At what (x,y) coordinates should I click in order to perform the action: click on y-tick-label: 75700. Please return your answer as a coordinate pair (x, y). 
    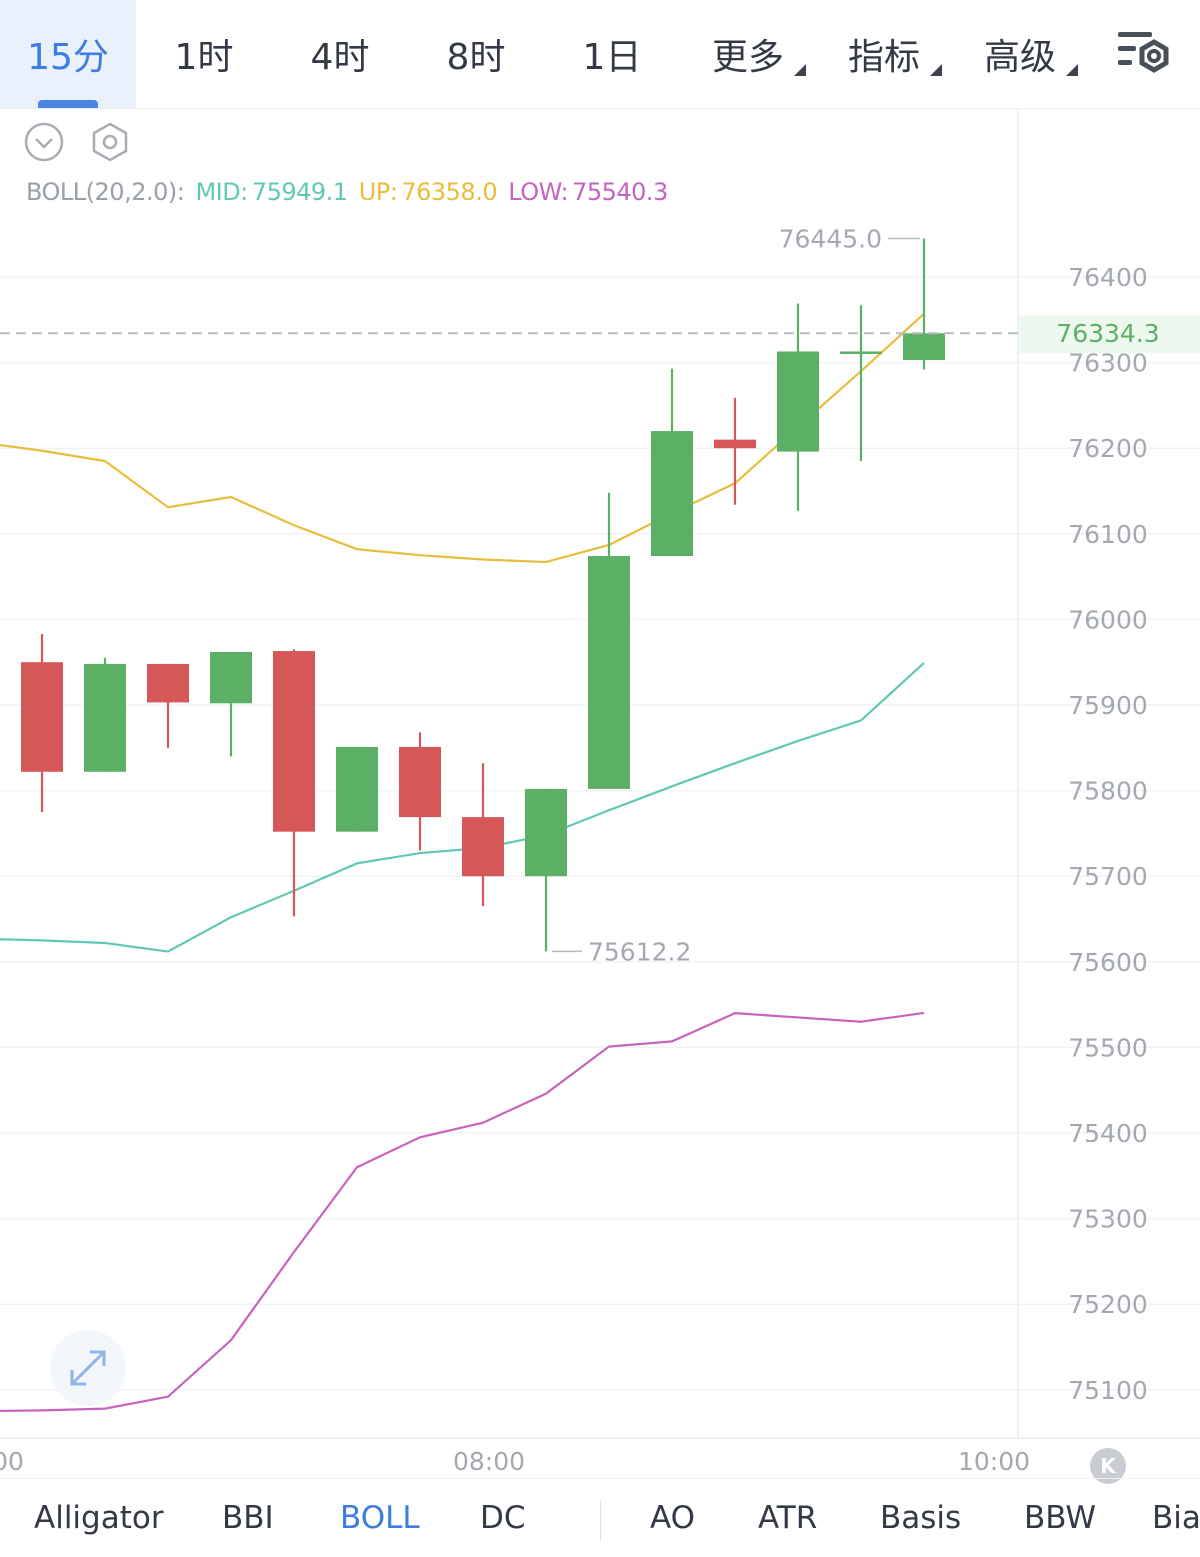
    Looking at the image, I should click on (1108, 876).